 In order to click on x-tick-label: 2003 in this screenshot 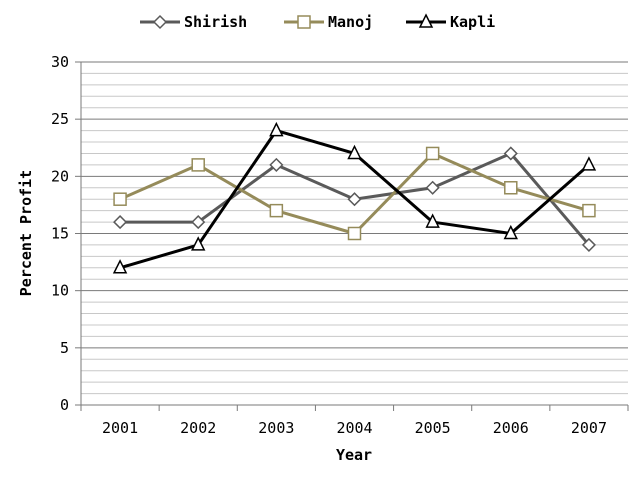, I will do `click(276, 428)`.